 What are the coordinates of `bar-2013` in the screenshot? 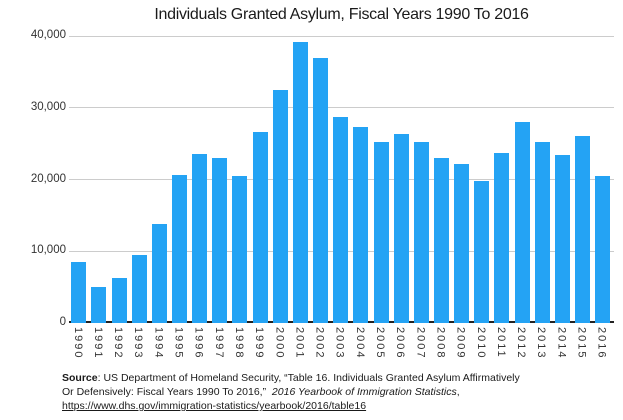 It's located at (542, 232).